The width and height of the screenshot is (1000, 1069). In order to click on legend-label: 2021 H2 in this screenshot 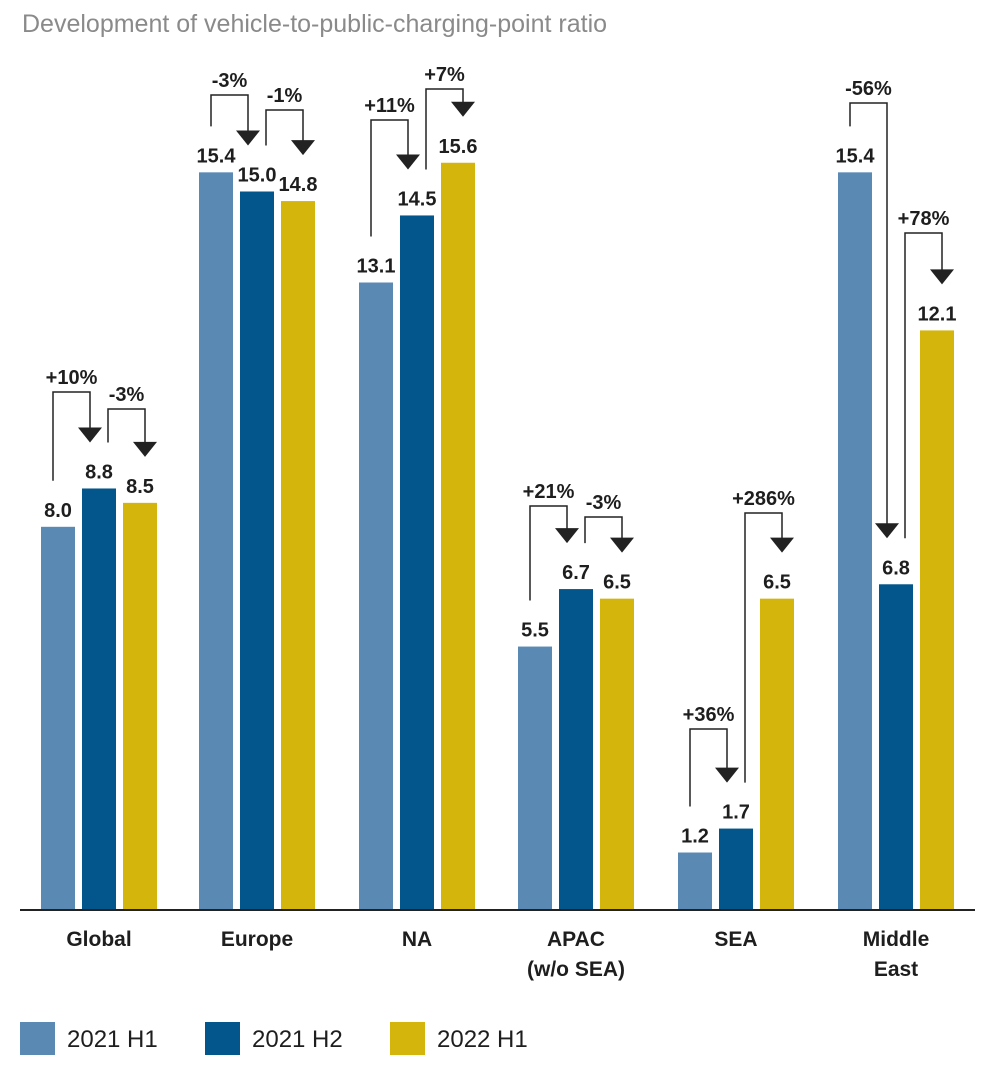, I will do `click(297, 1039)`.